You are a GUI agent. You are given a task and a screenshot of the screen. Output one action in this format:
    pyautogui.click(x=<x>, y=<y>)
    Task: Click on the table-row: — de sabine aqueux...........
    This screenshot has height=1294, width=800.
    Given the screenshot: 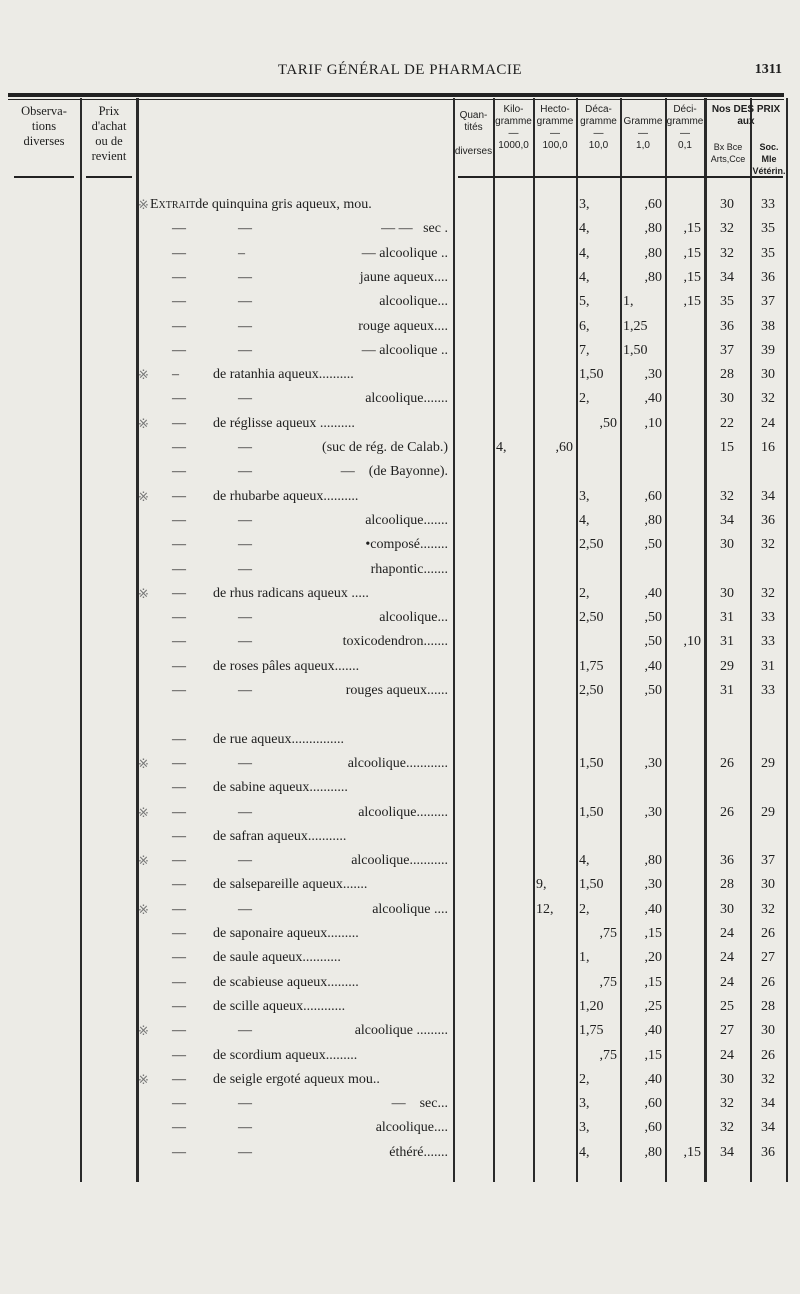 What is the action you would take?
    pyautogui.click(x=400, y=788)
    